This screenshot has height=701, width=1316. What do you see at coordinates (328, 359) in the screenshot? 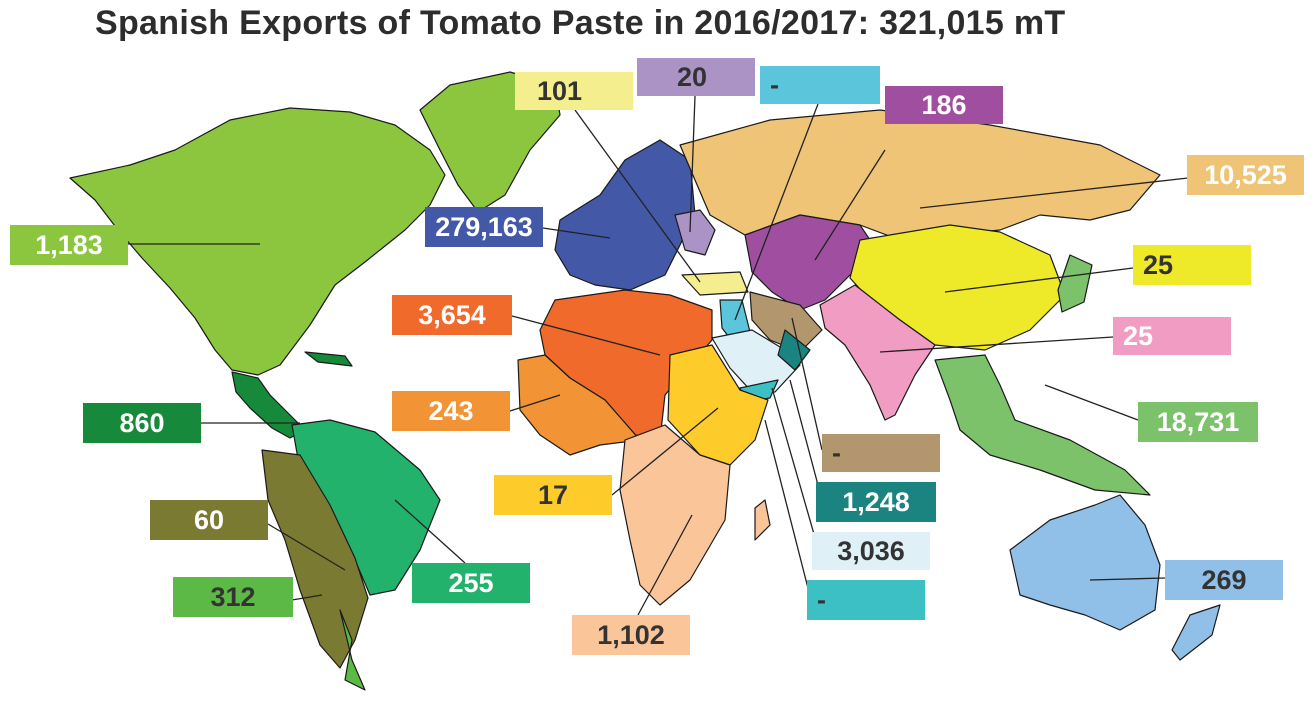
I see `region-caribbean-islands` at bounding box center [328, 359].